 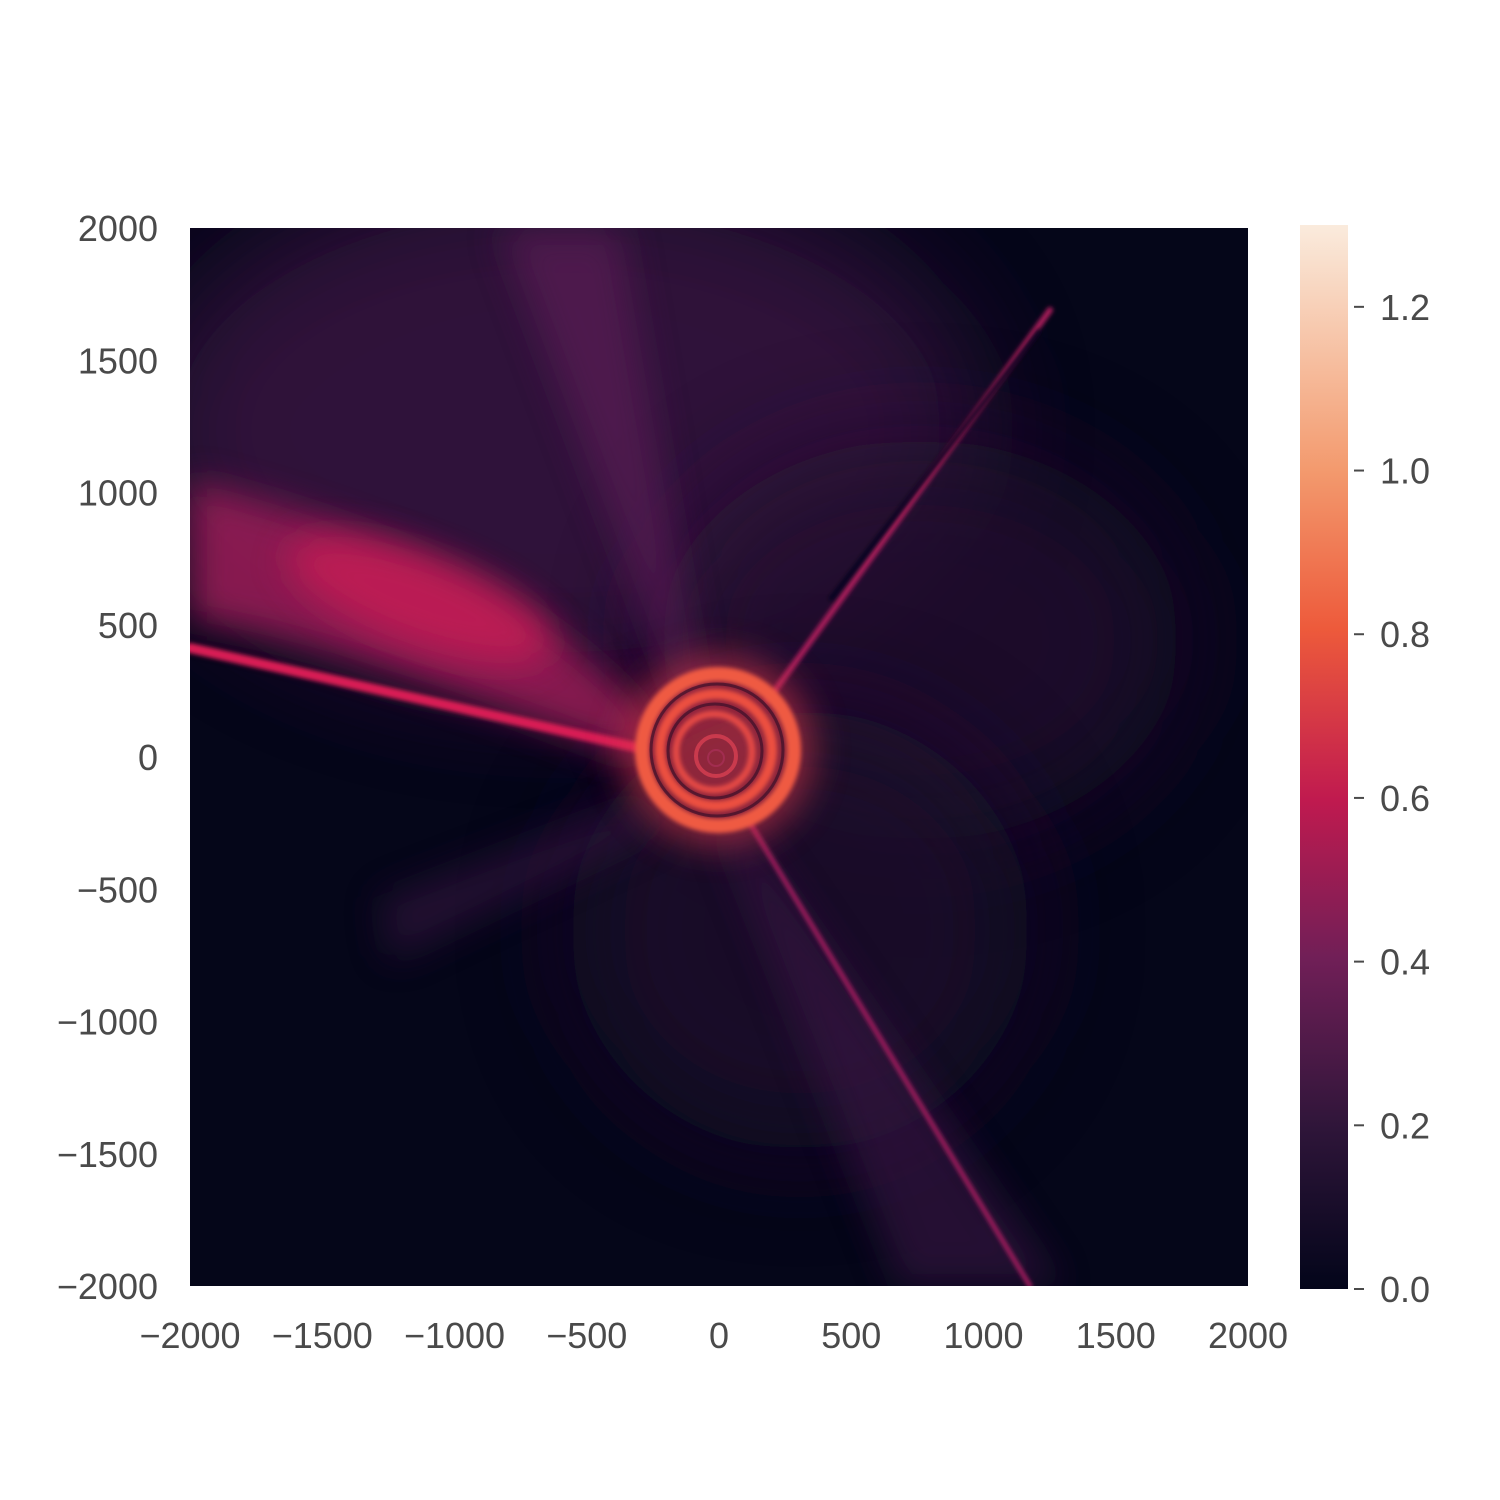 I want to click on x-tick-label: 0, so click(x=719, y=1335).